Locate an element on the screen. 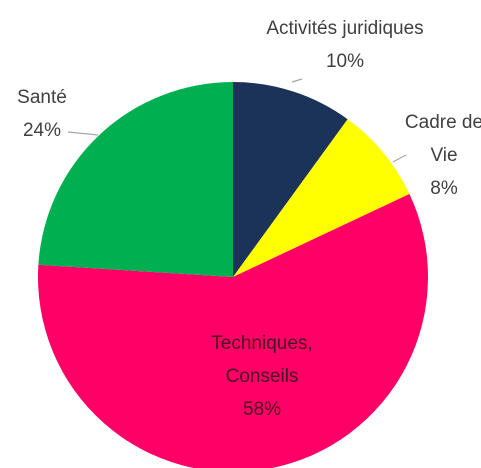  value-label: 10% is located at coordinates (345, 61).